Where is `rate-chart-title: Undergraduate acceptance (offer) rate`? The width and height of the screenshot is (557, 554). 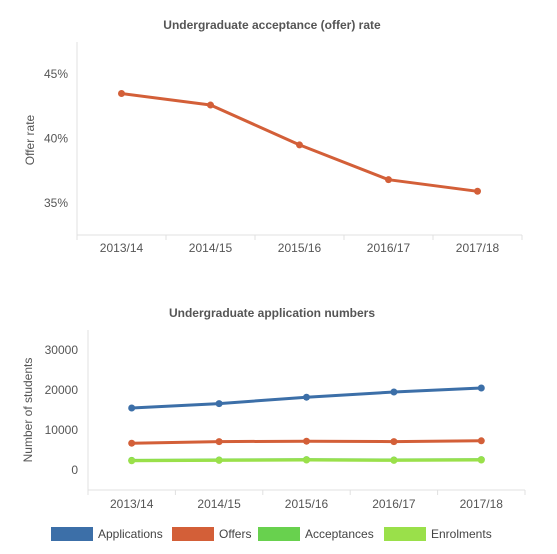 rate-chart-title: Undergraduate acceptance (offer) rate is located at coordinates (272, 25).